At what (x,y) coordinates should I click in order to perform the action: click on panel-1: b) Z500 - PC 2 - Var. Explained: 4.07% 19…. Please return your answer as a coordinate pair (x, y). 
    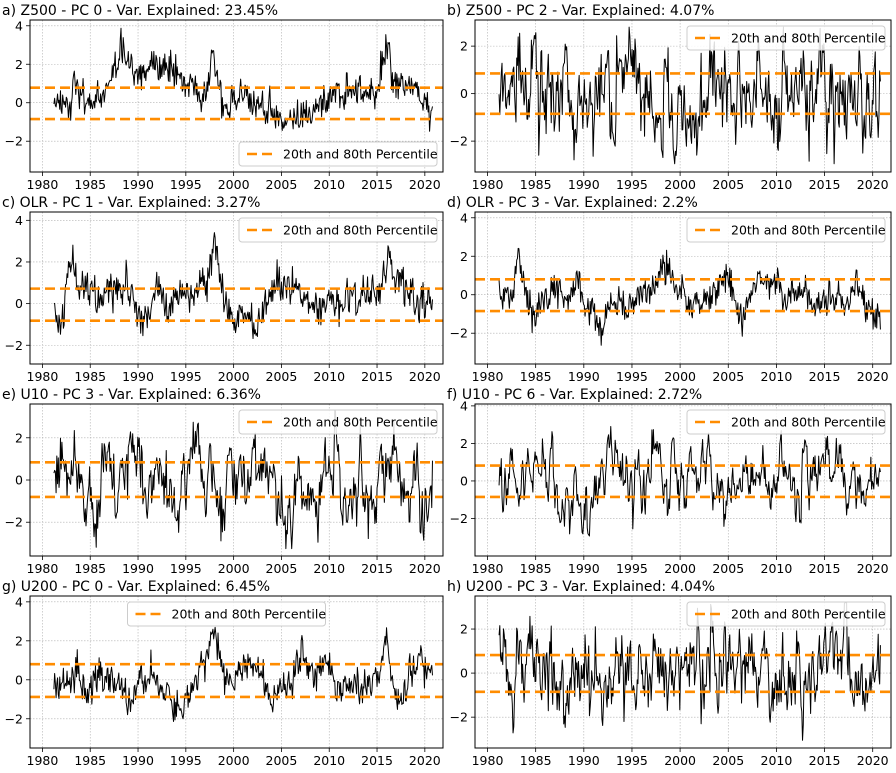
    Looking at the image, I should click on (669, 97).